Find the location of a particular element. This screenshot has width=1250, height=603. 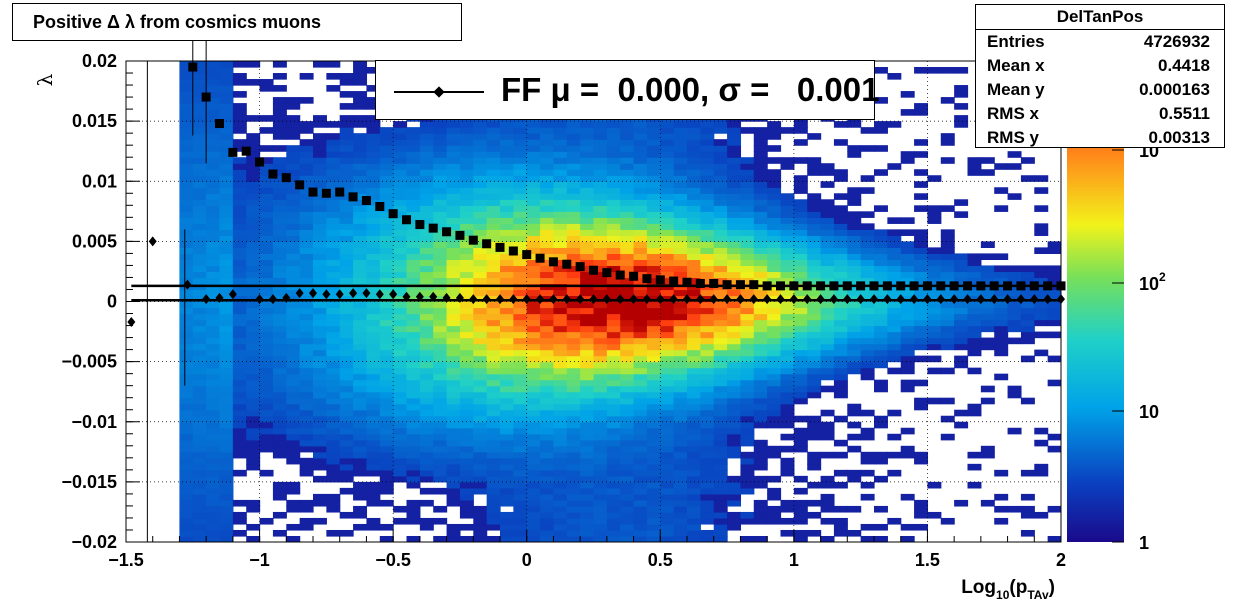

x-tick-label: 0 is located at coordinates (527, 560).